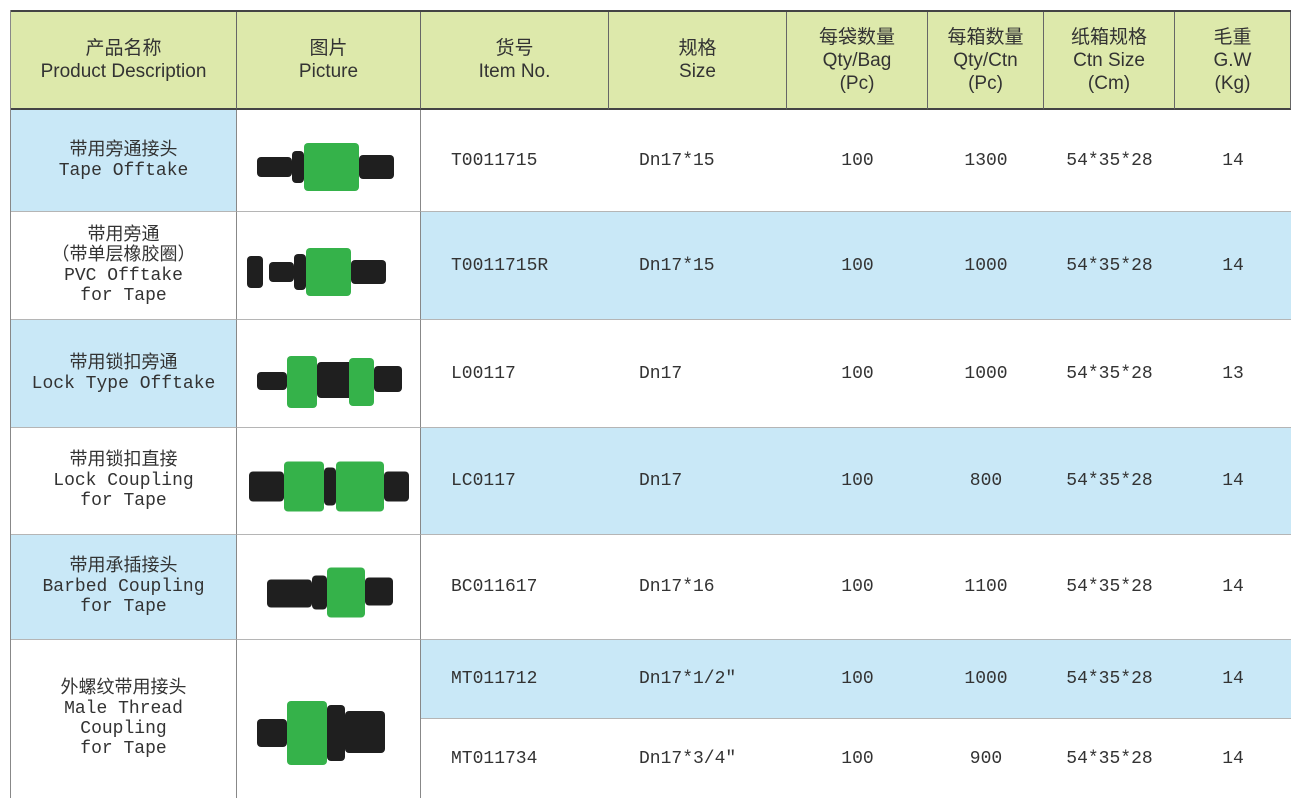  I want to click on cell-text: BC011617, so click(494, 587).